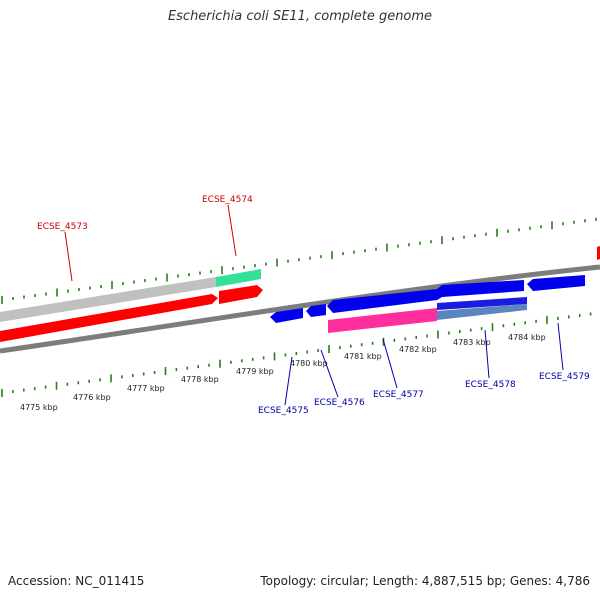  Describe the element at coordinates (490, 385) in the screenshot. I see `gene-label-ecse-4578: ECSE_4578` at that location.